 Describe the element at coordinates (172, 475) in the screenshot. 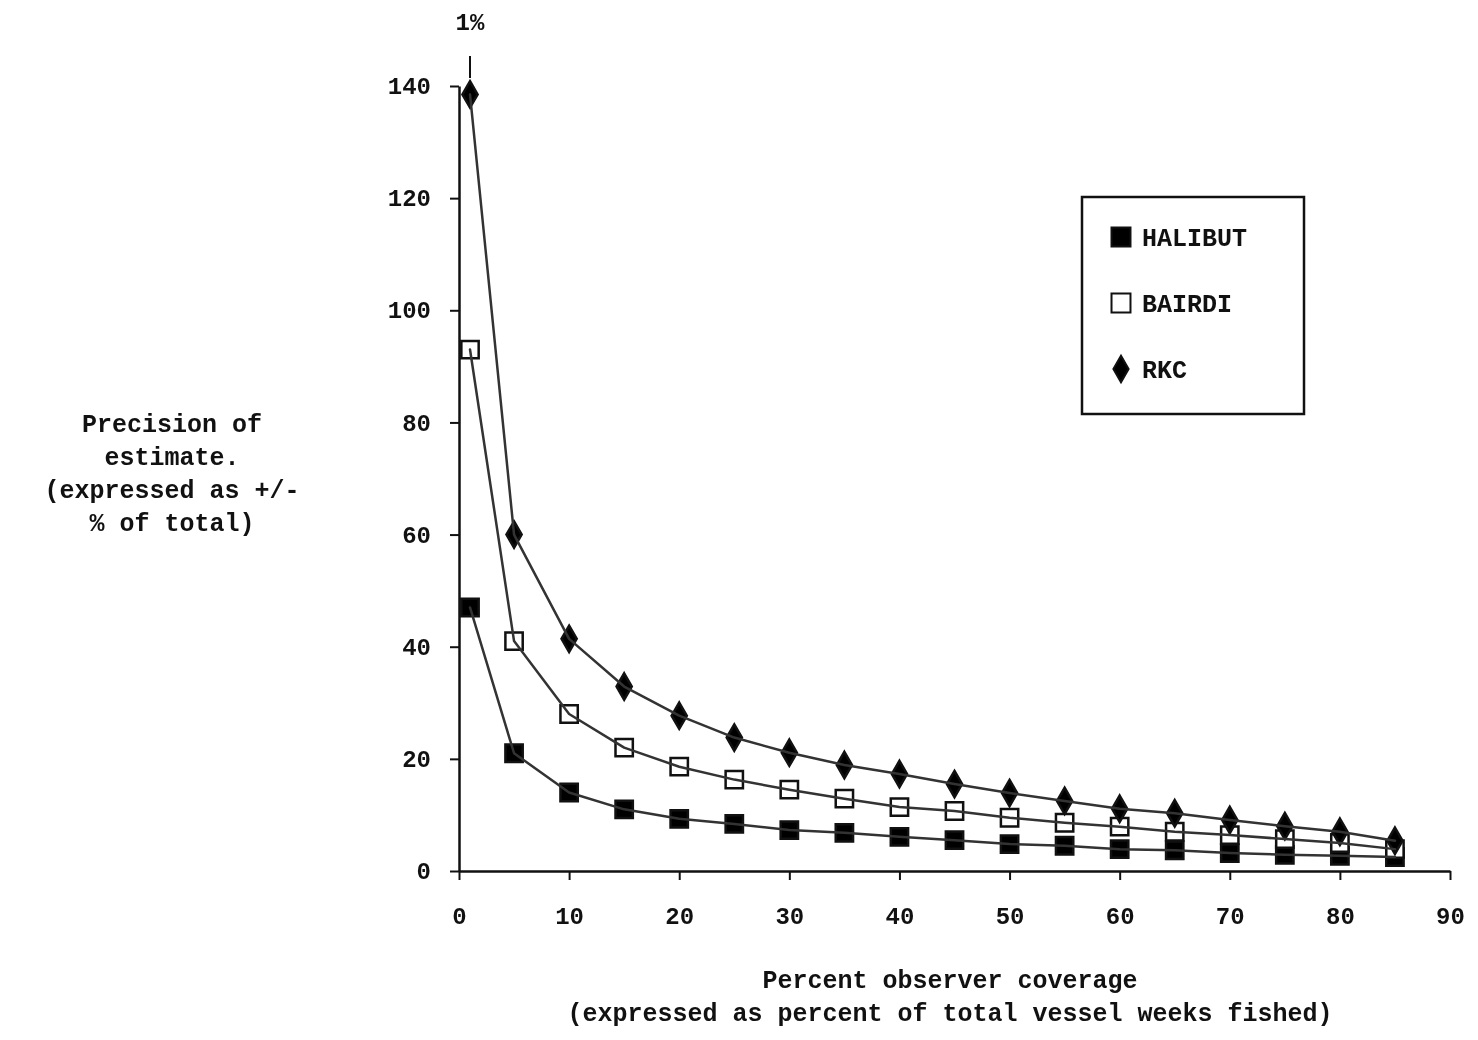

I see `y-axis-title: Precision of estimate. (expressed as +/- % of total)` at that location.